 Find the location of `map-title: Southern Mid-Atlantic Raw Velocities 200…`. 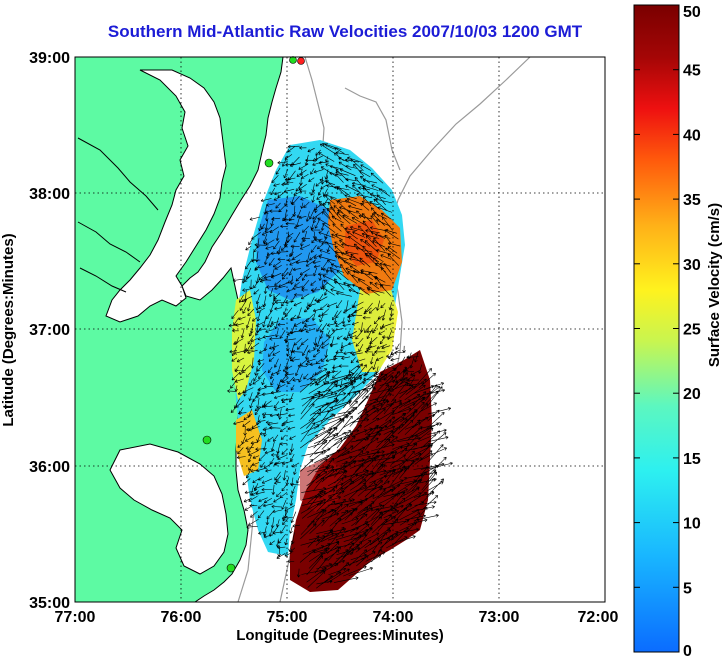

map-title: Southern Mid-Atlantic Raw Velocities 200… is located at coordinates (345, 31).